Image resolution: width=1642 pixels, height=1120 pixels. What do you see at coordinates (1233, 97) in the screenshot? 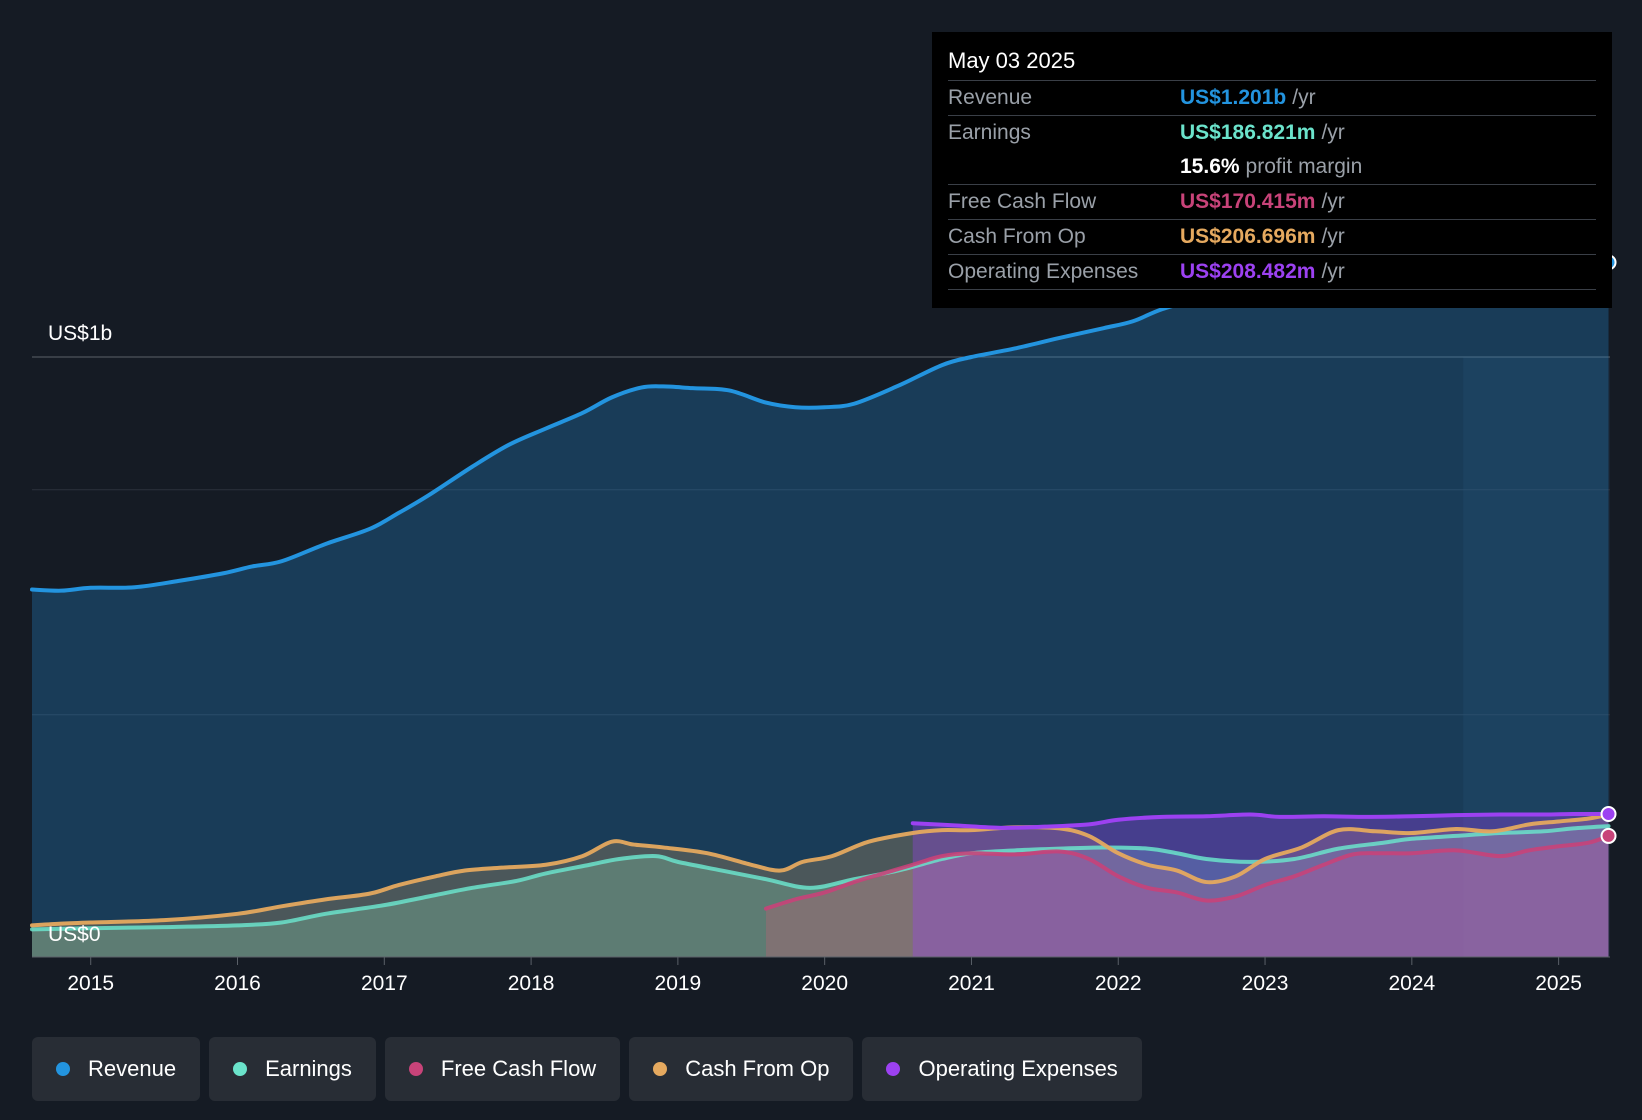
I see `tooltip-value: US$1.201b` at bounding box center [1233, 97].